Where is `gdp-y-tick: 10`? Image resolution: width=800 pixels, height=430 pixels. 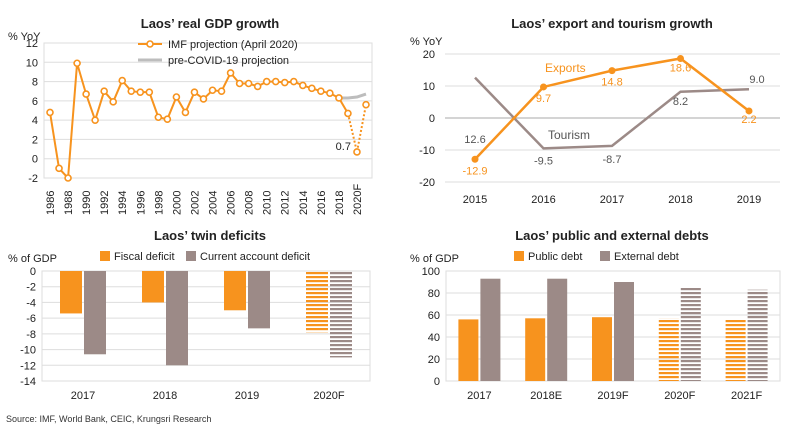 gdp-y-tick: 10 is located at coordinates (32, 63).